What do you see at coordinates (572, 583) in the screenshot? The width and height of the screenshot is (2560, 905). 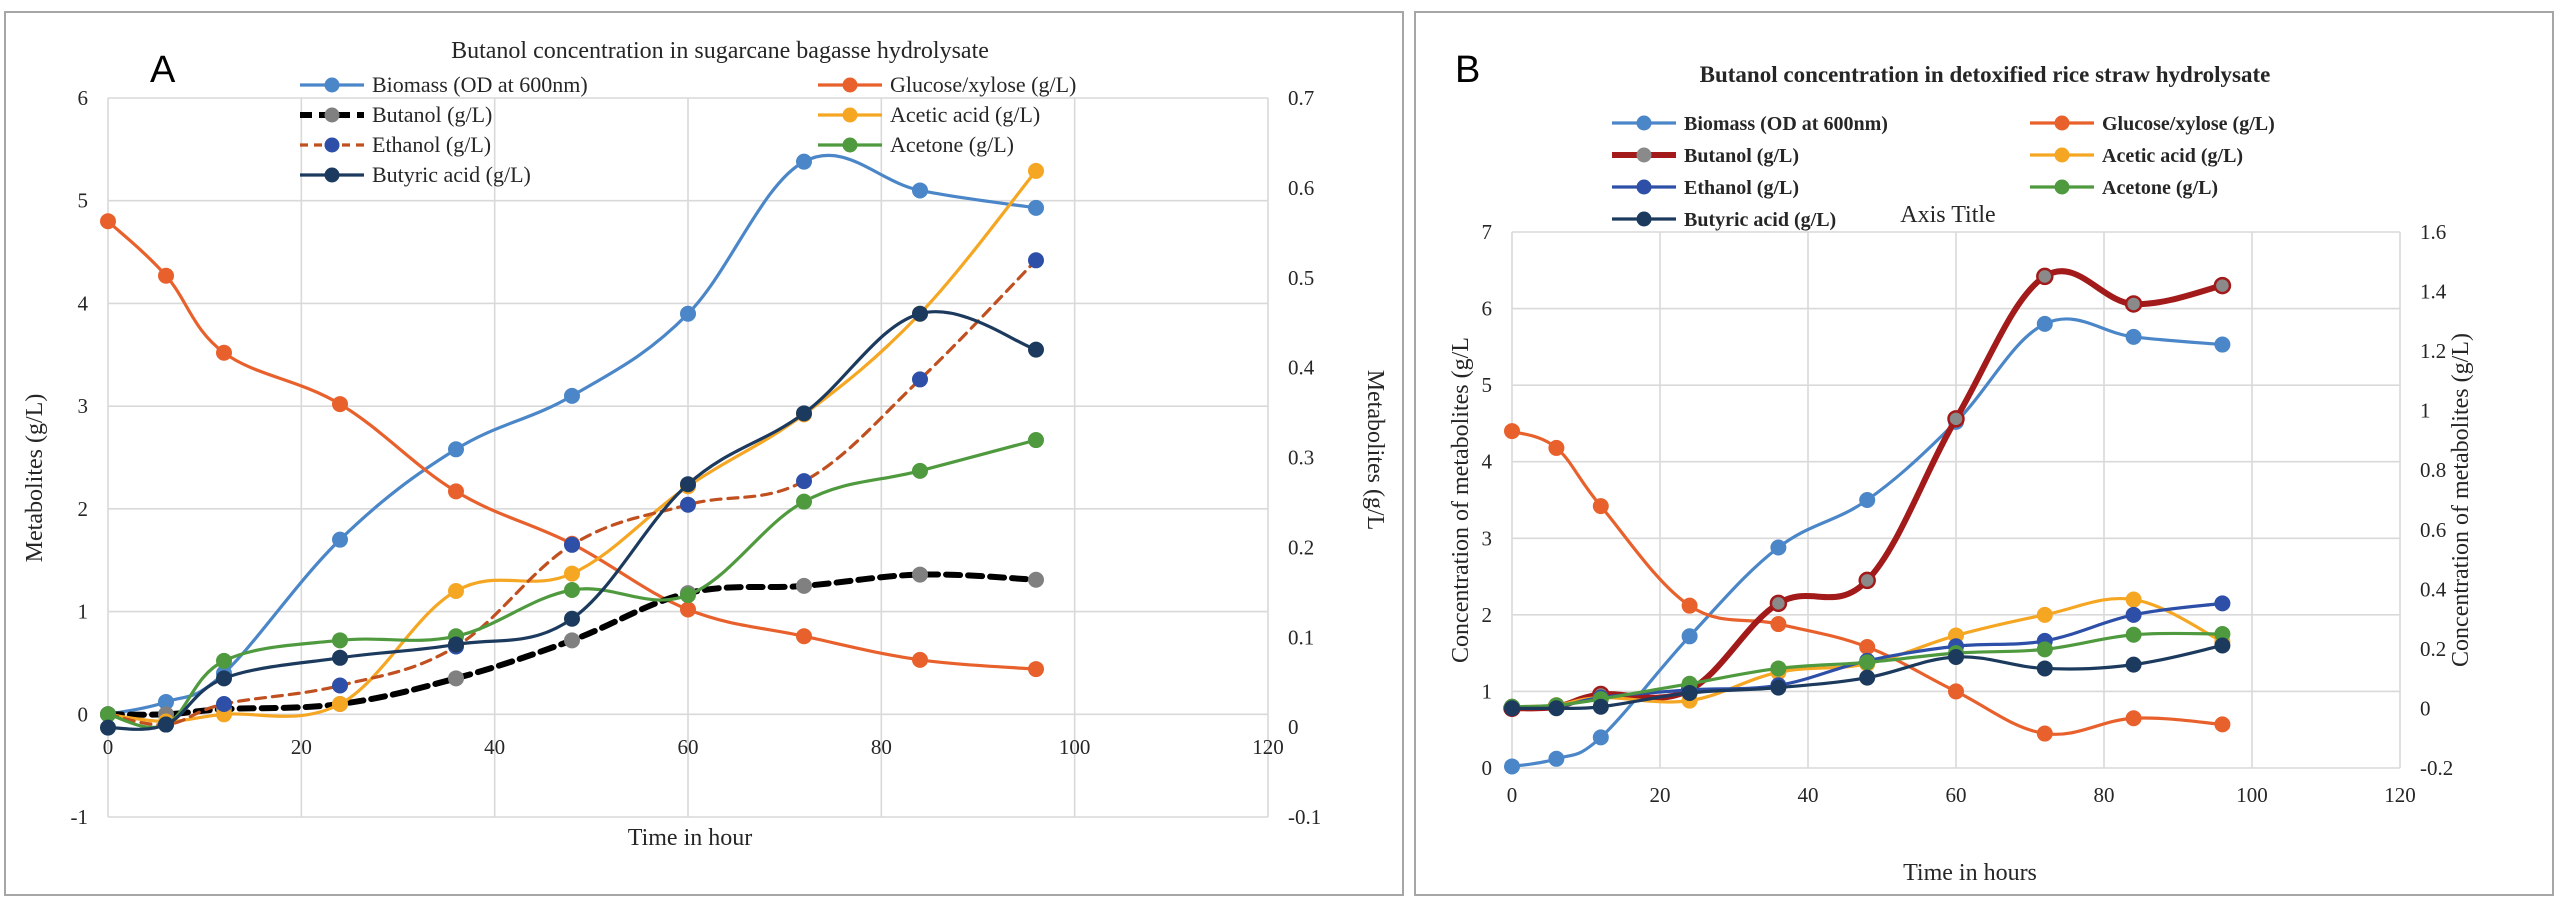 I see `panel-a-series-line` at bounding box center [572, 583].